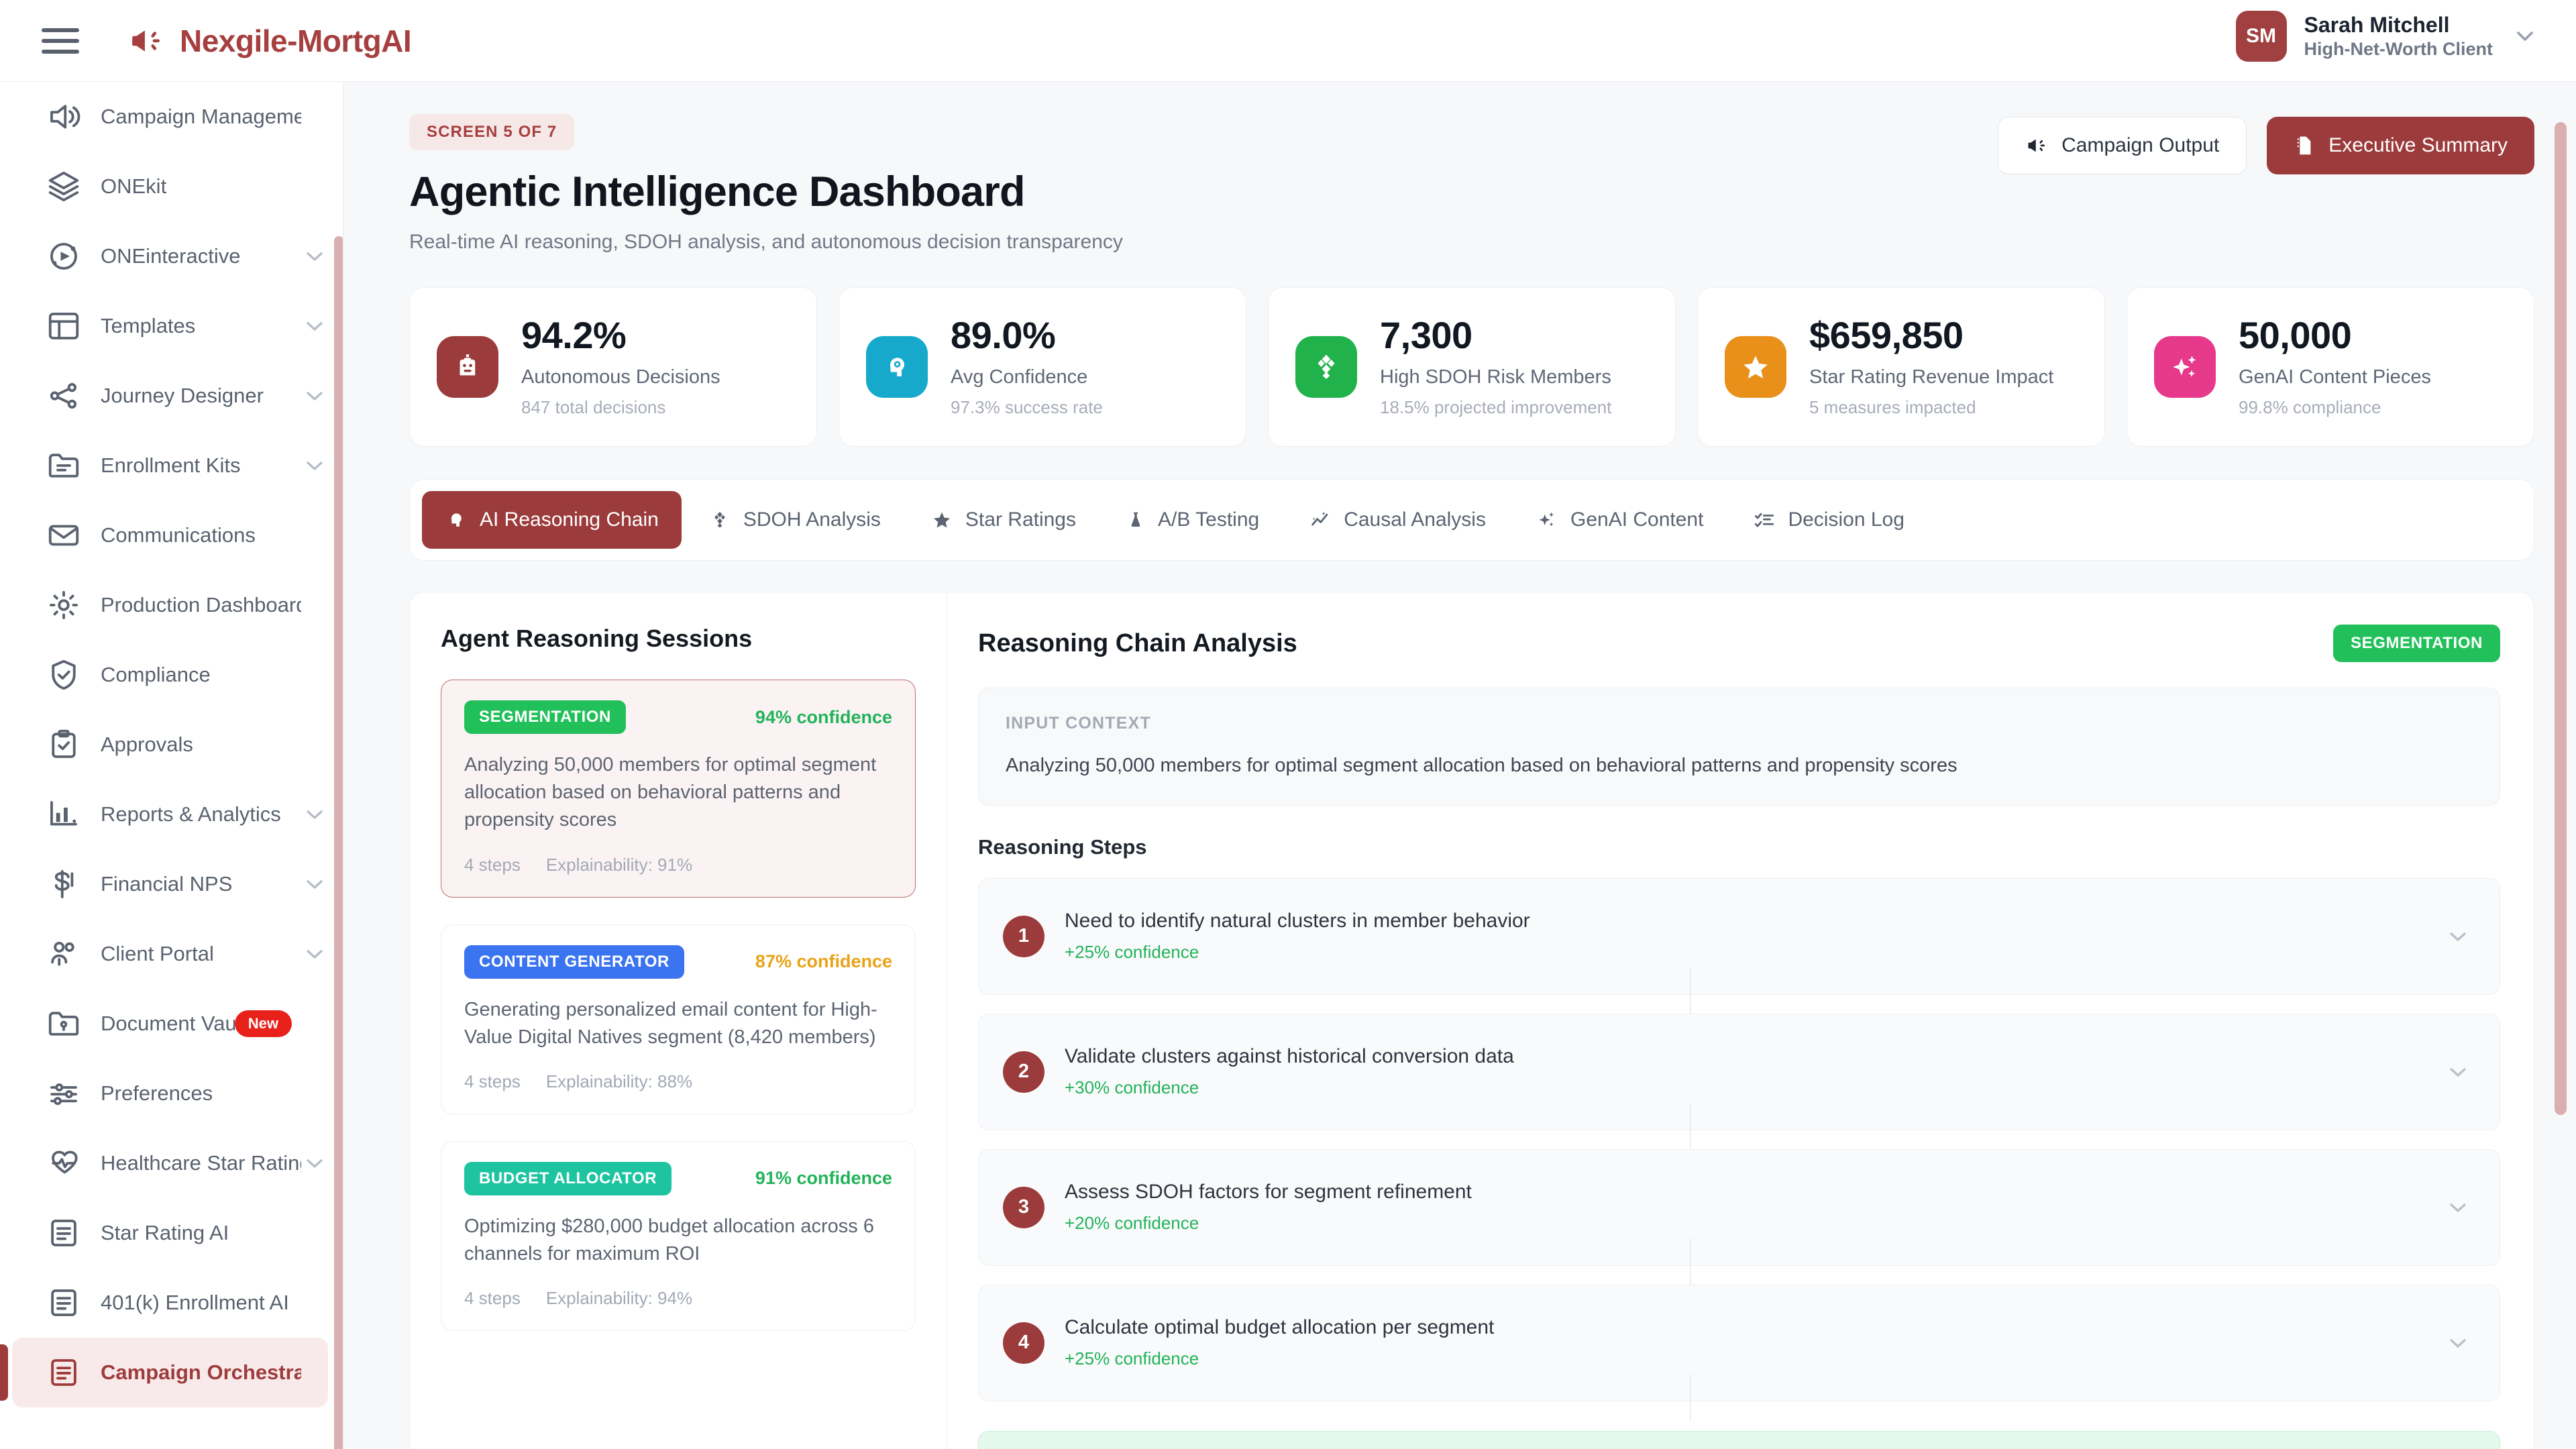 This screenshot has width=2576, height=1449. I want to click on sidebar-item-oneinteractive: ONEinteractive, so click(170, 256).